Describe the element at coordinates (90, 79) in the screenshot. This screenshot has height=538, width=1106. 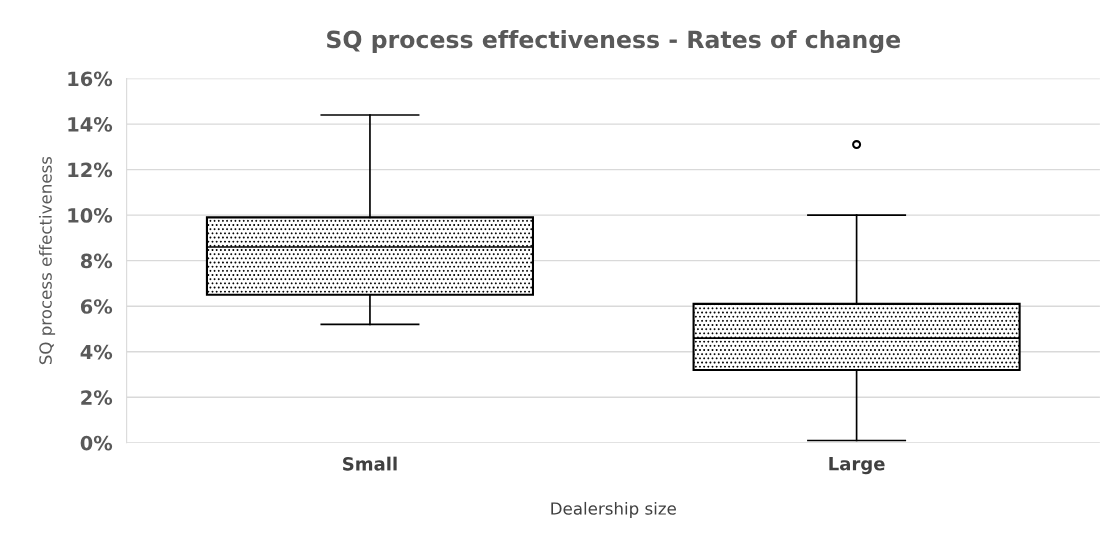
I see `y-tick-label: 16%` at that location.